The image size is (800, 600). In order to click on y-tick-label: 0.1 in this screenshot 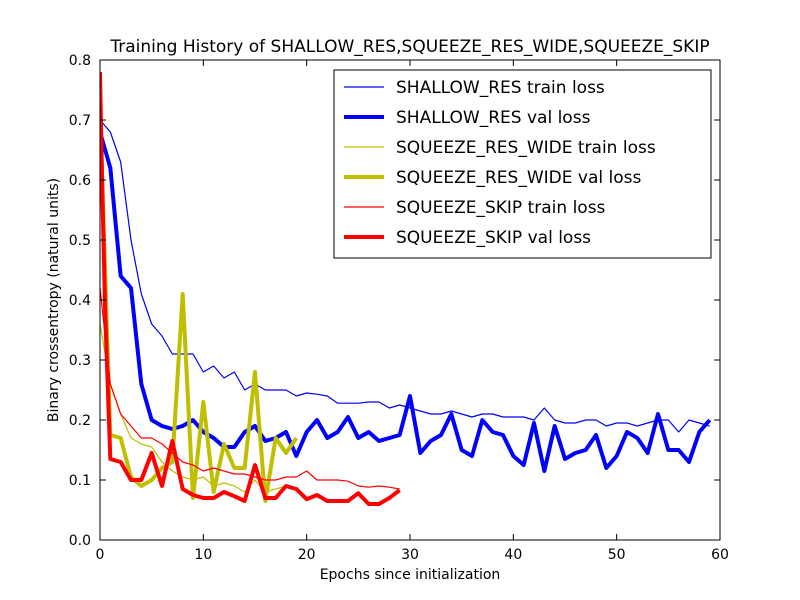, I will do `click(80, 481)`.